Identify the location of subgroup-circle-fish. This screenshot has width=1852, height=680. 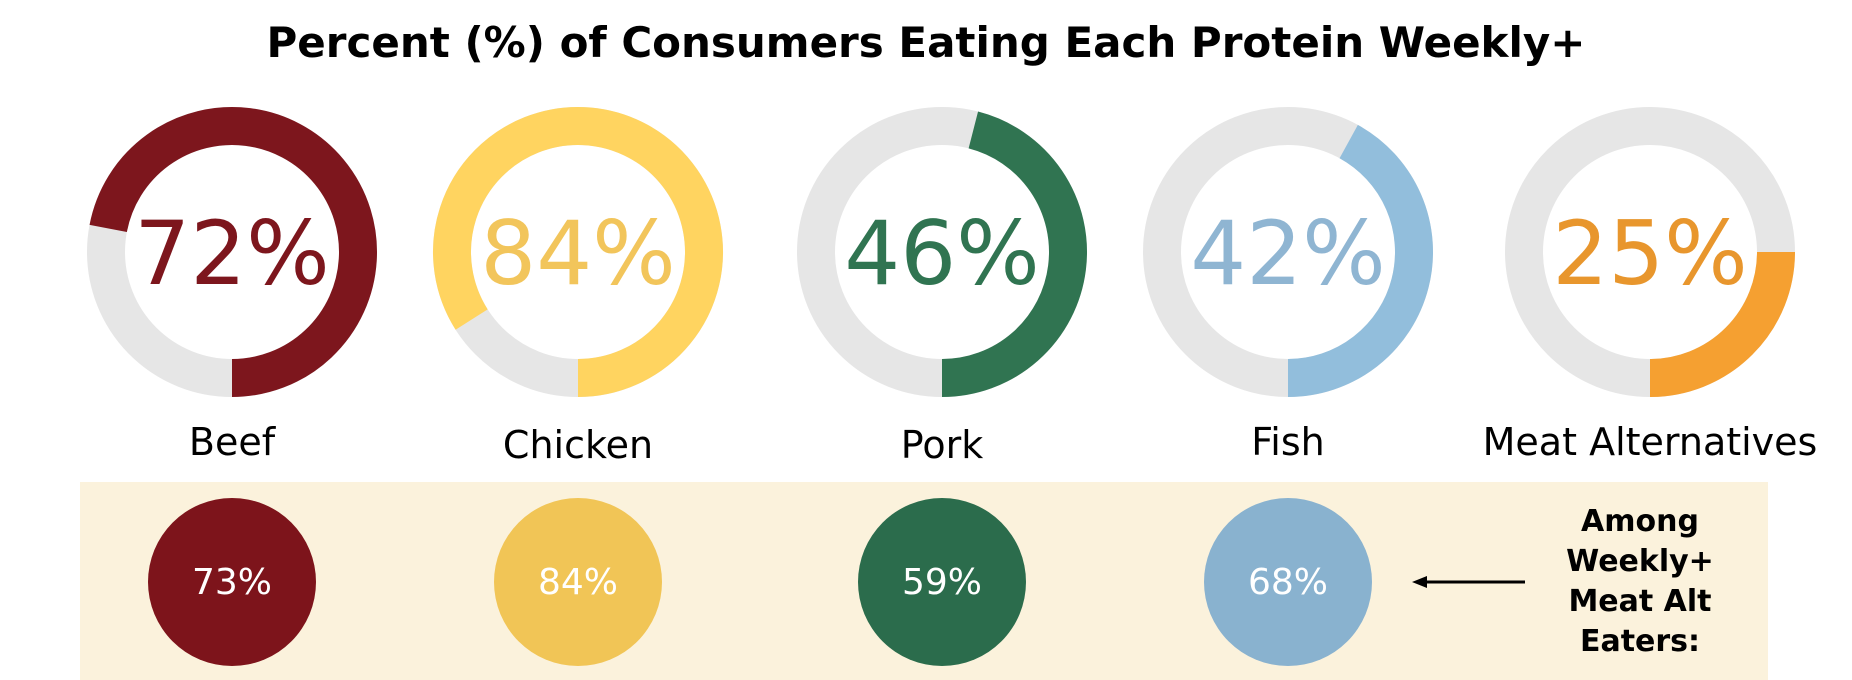
(1288, 582).